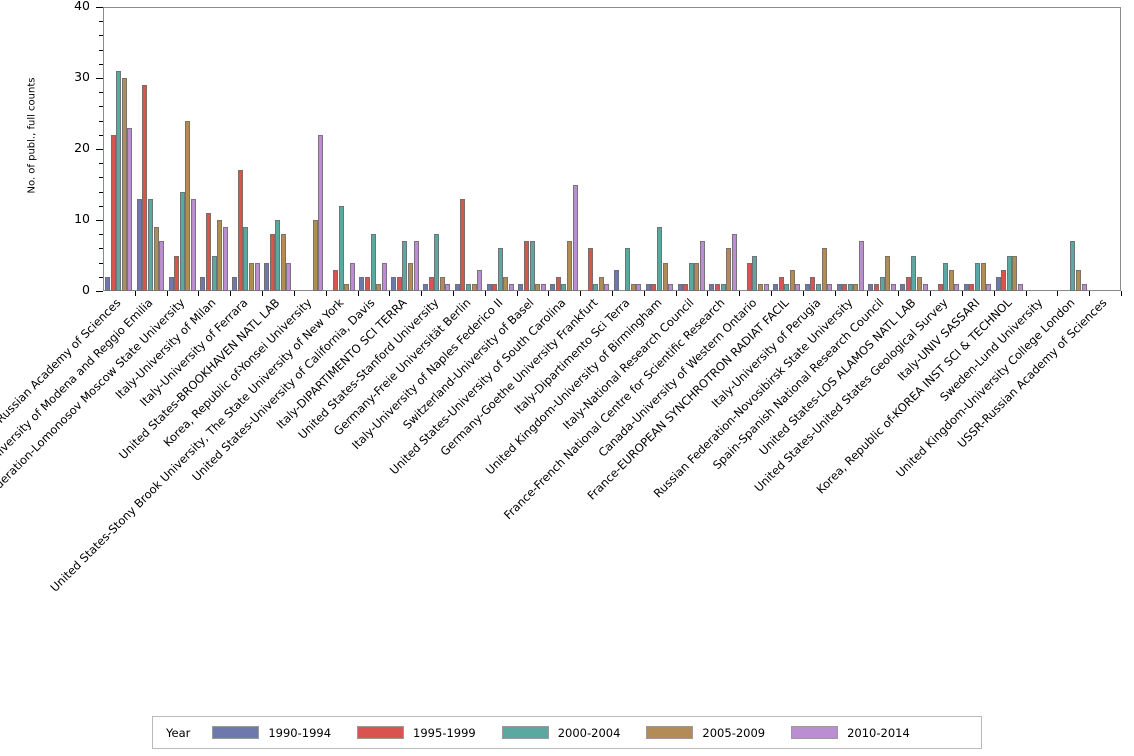 The width and height of the screenshot is (1134, 756). I want to click on legend-entry: 1990-1994, so click(271, 733).